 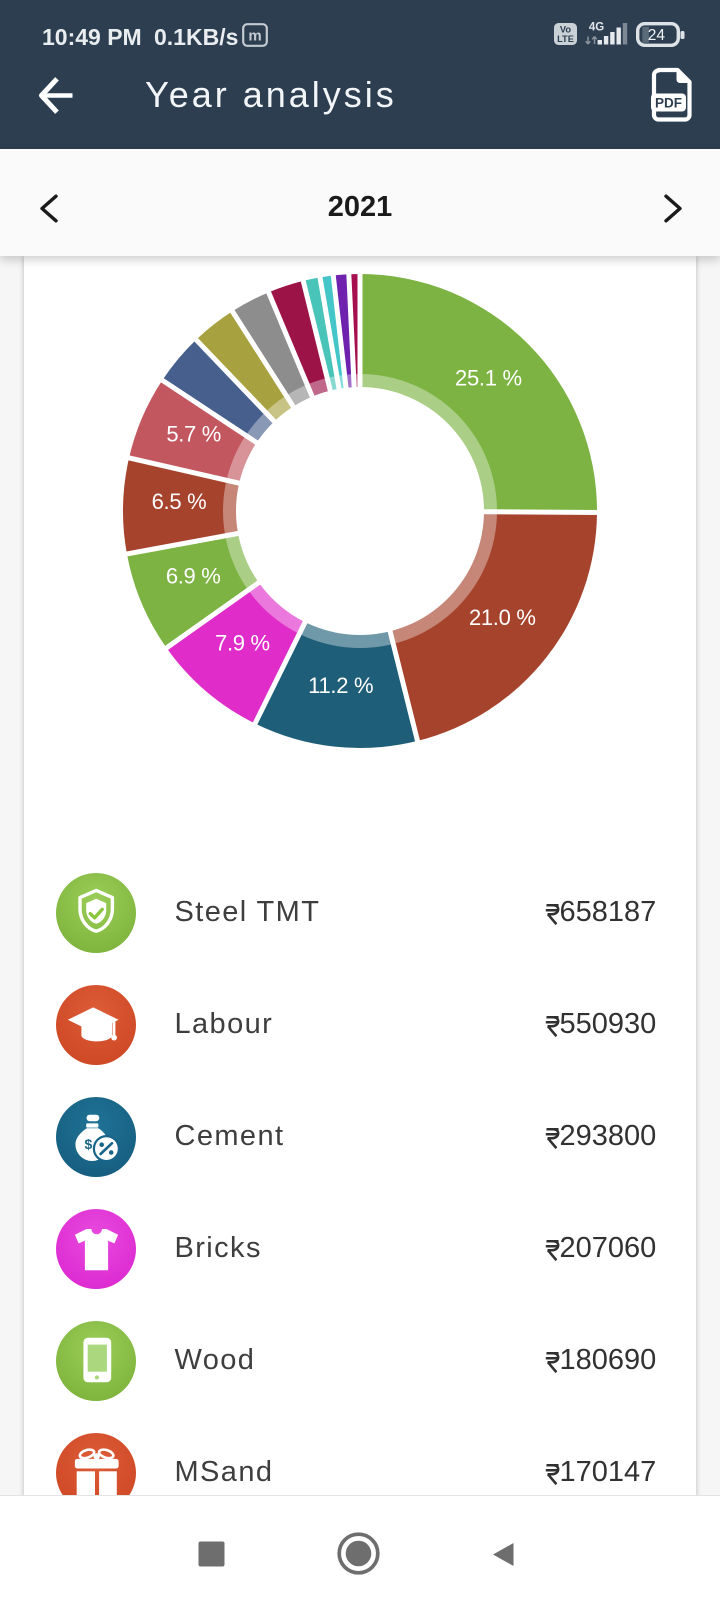 What do you see at coordinates (193, 434) in the screenshot?
I see `svg-text: 5.7 %` at bounding box center [193, 434].